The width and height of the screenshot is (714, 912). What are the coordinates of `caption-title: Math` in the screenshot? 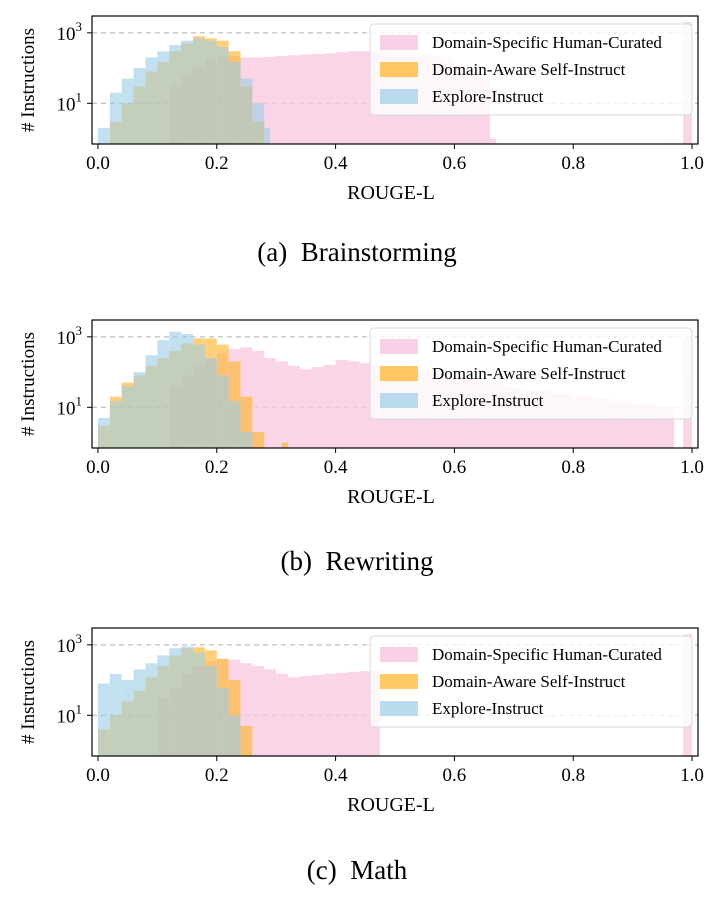 It's located at (379, 870).